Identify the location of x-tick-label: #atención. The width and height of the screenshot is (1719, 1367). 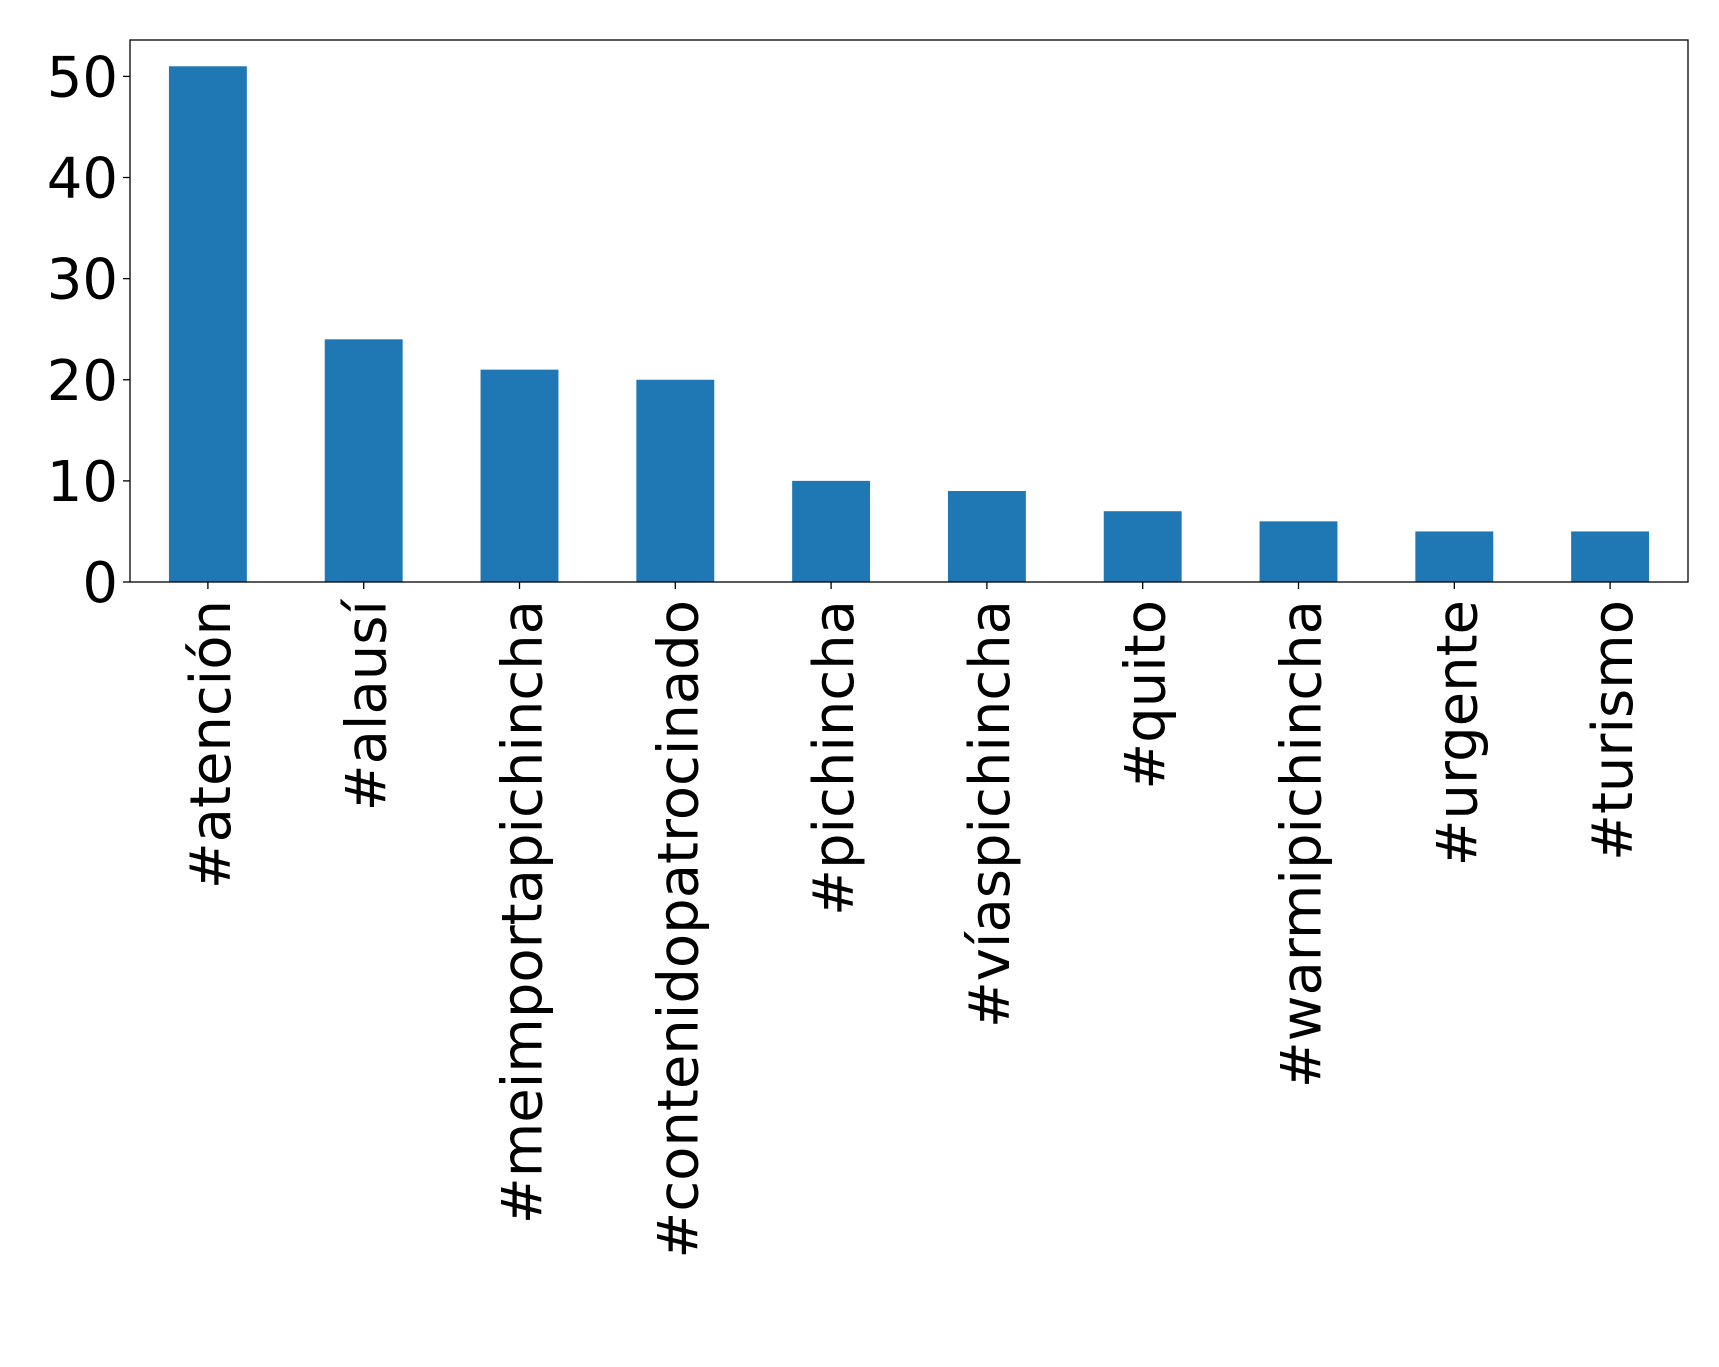
(211, 744).